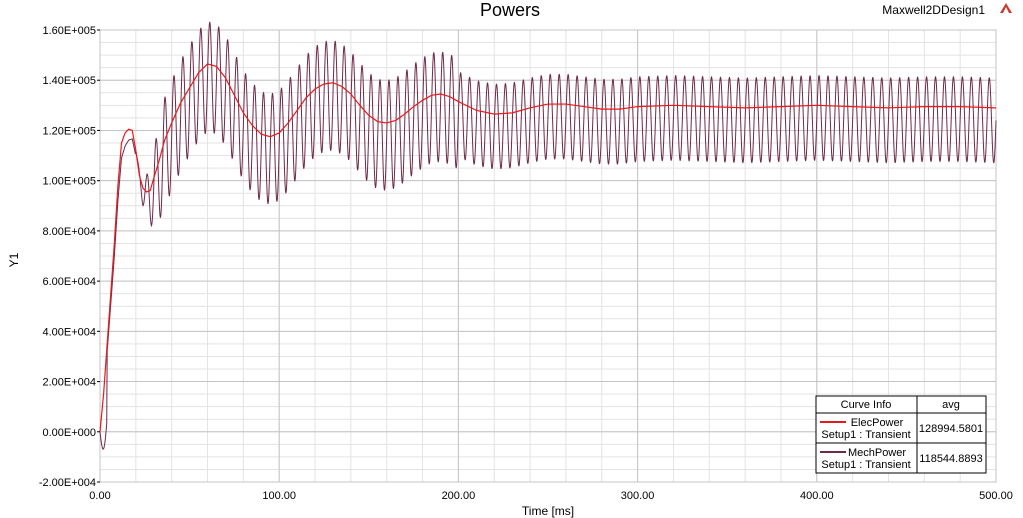  I want to click on x-axis-label: Time [ms], so click(548, 511).